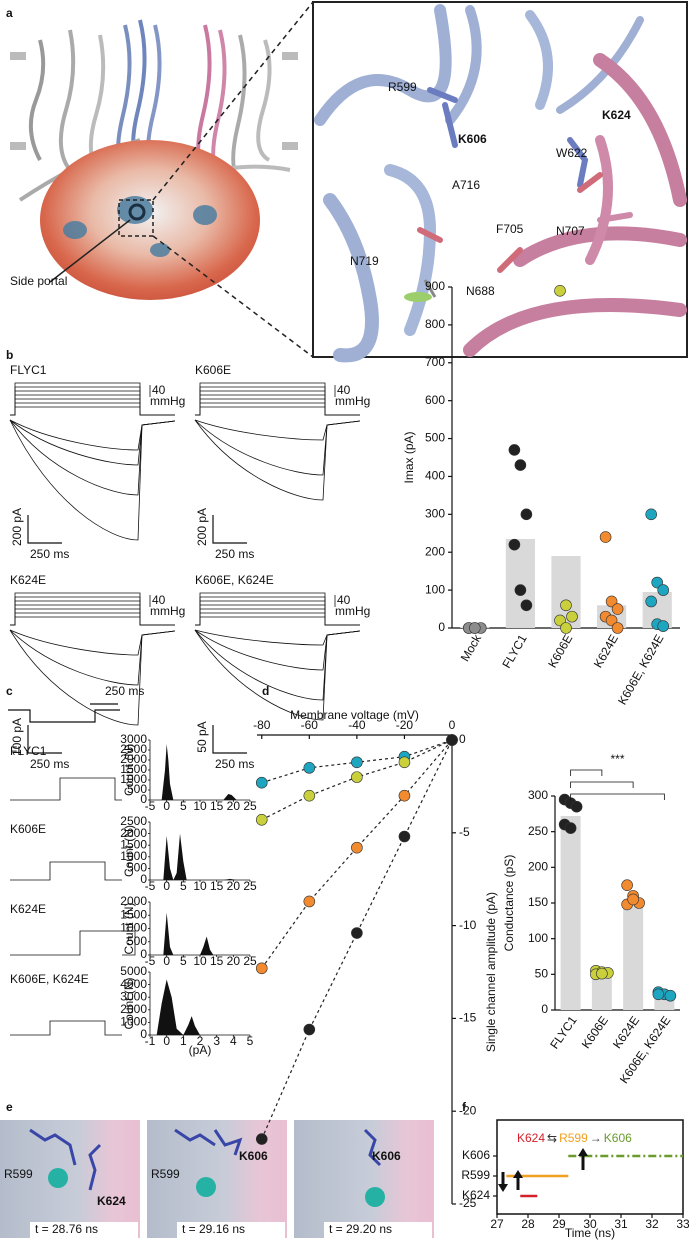 The image size is (689, 1240). I want to click on x-tick-label: 20, so click(234, 806).